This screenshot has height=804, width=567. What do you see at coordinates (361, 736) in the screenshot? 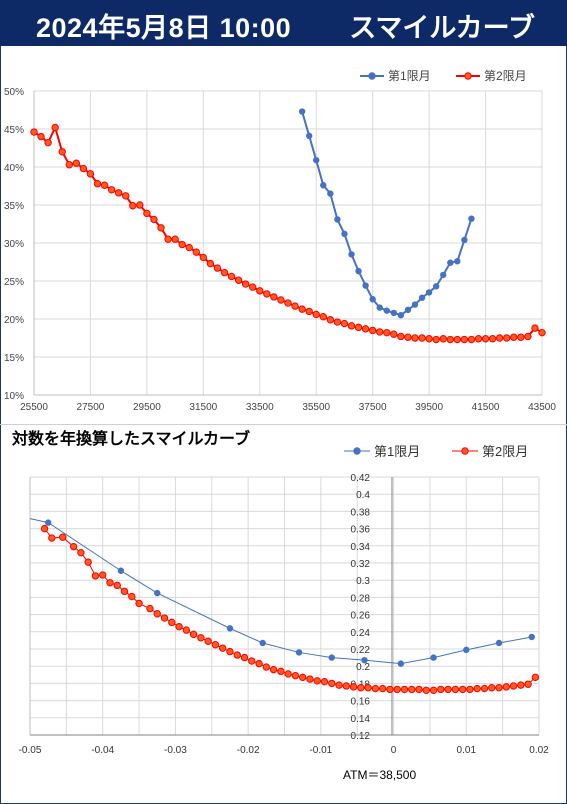
I see `chart2-y-tick-label: 0.12` at bounding box center [361, 736].